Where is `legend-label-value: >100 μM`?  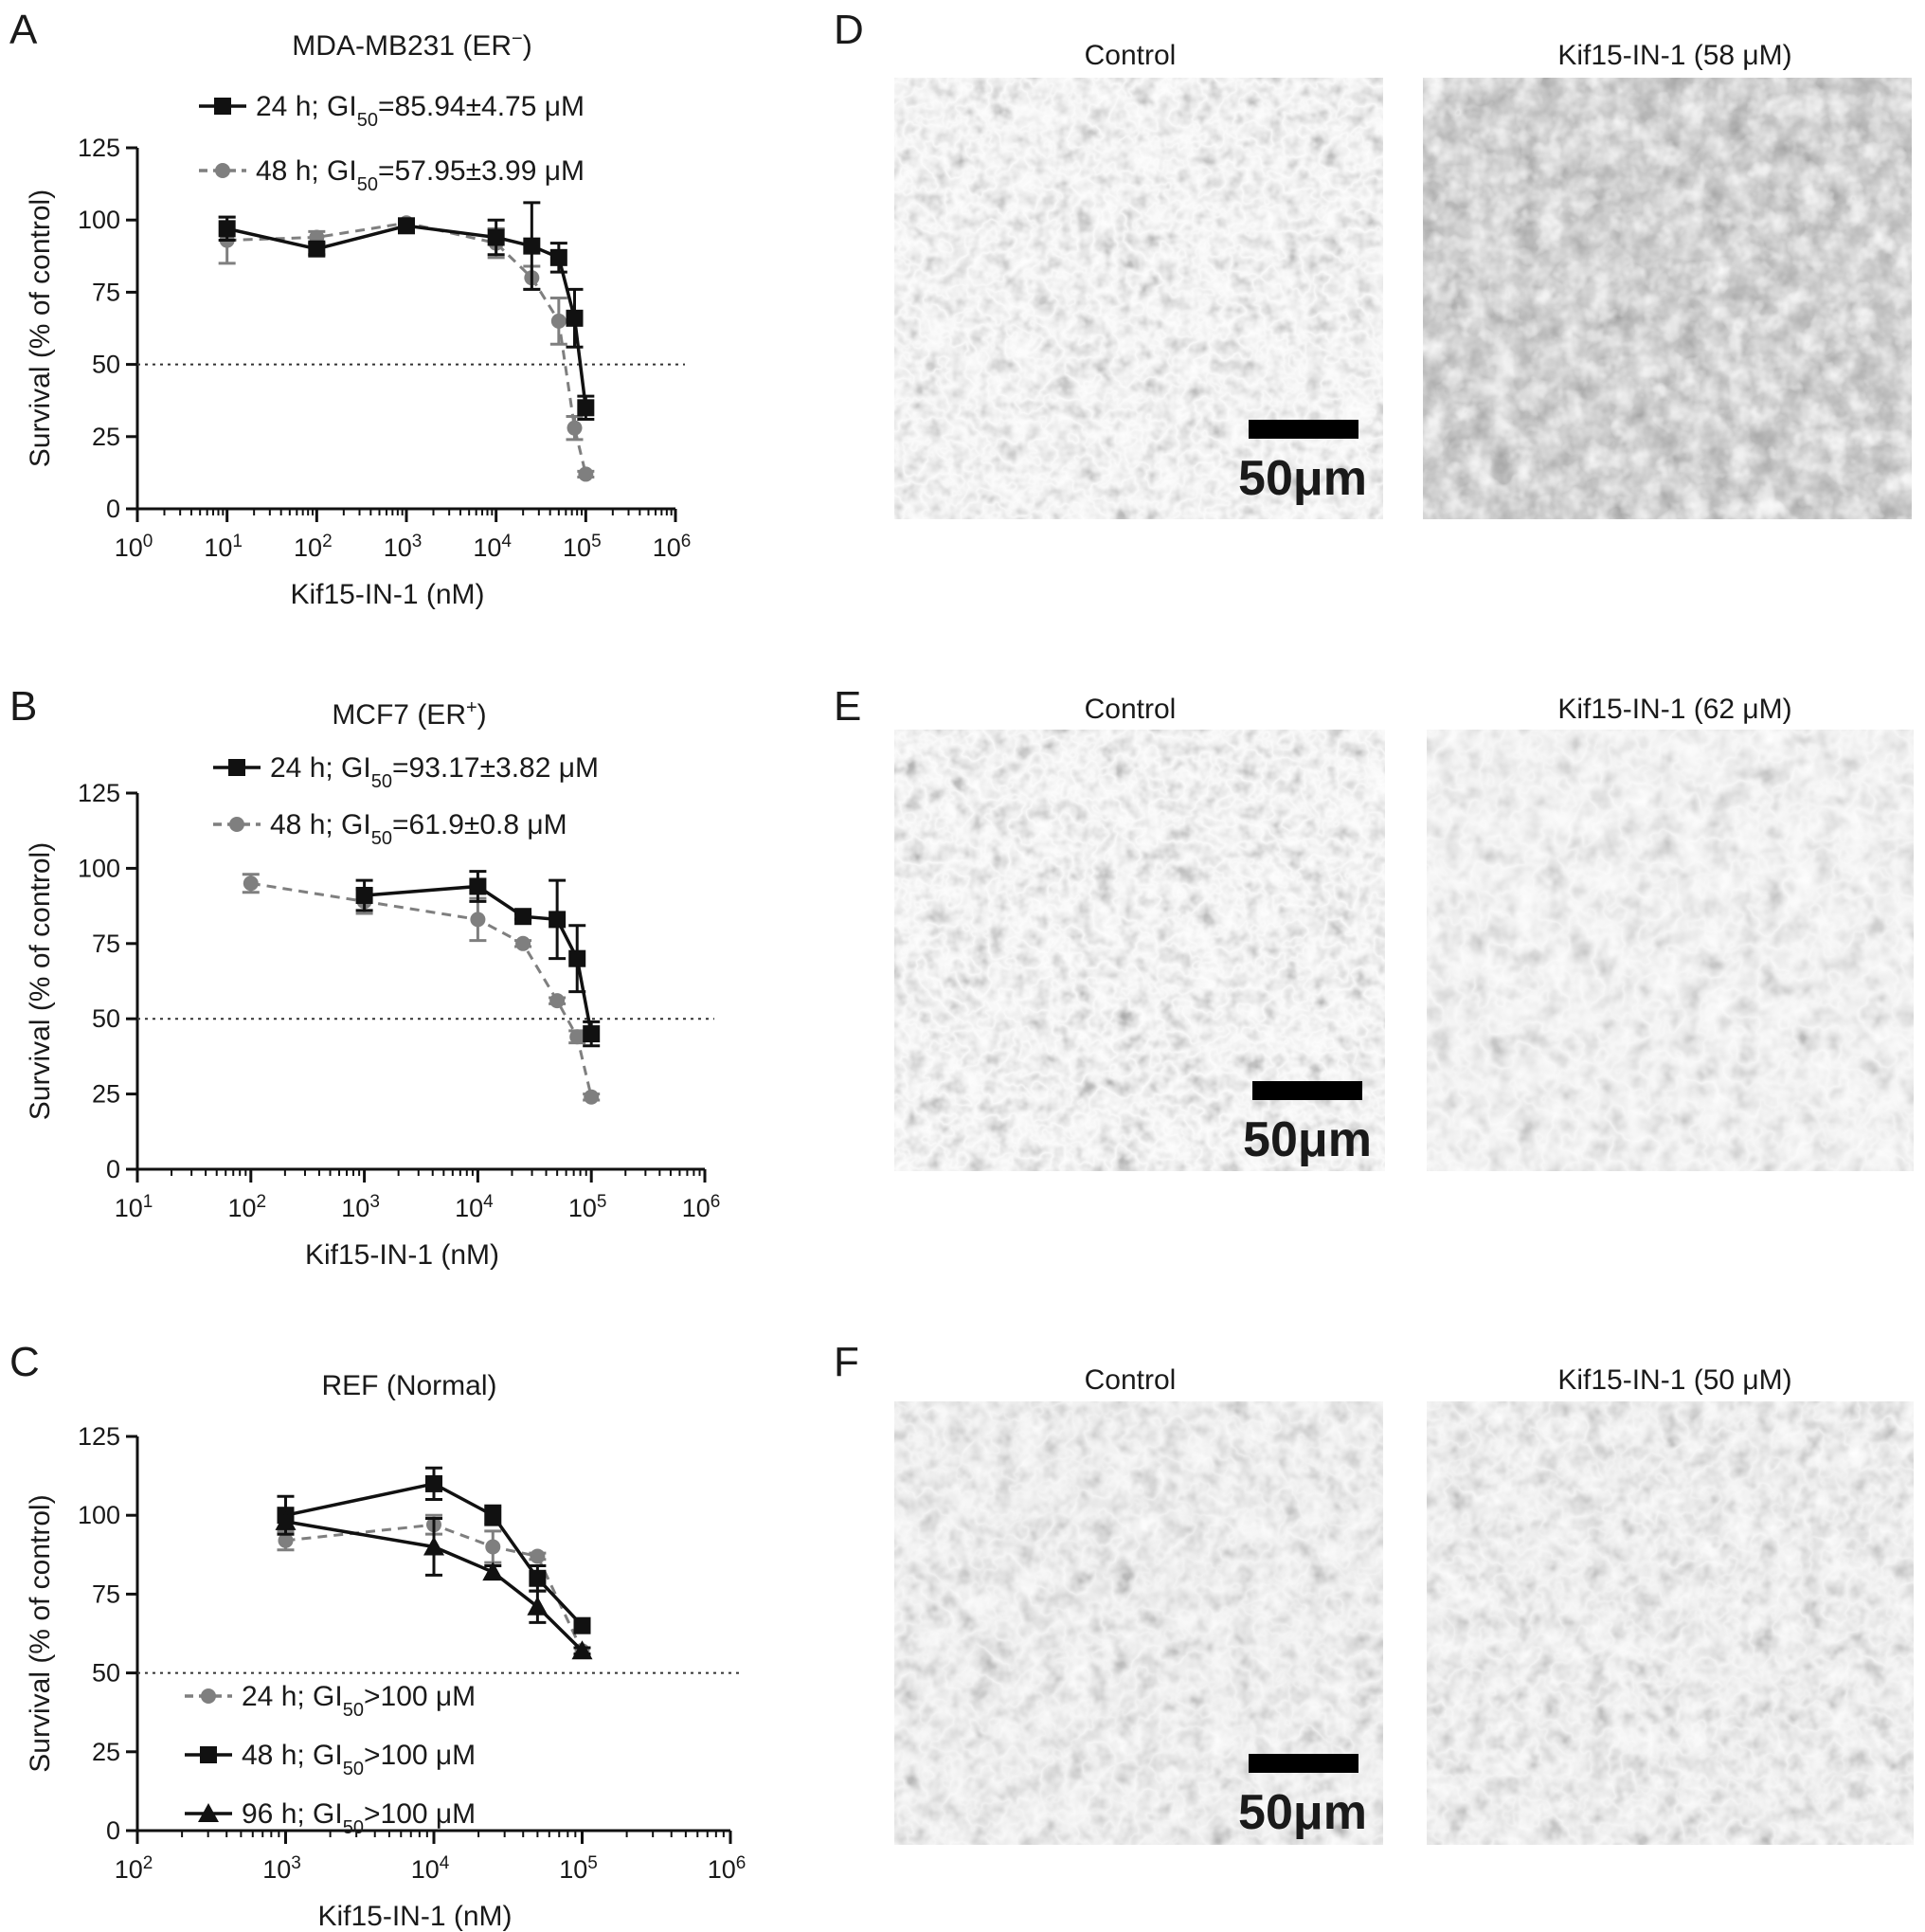 legend-label-value: >100 μM is located at coordinates (420, 1814).